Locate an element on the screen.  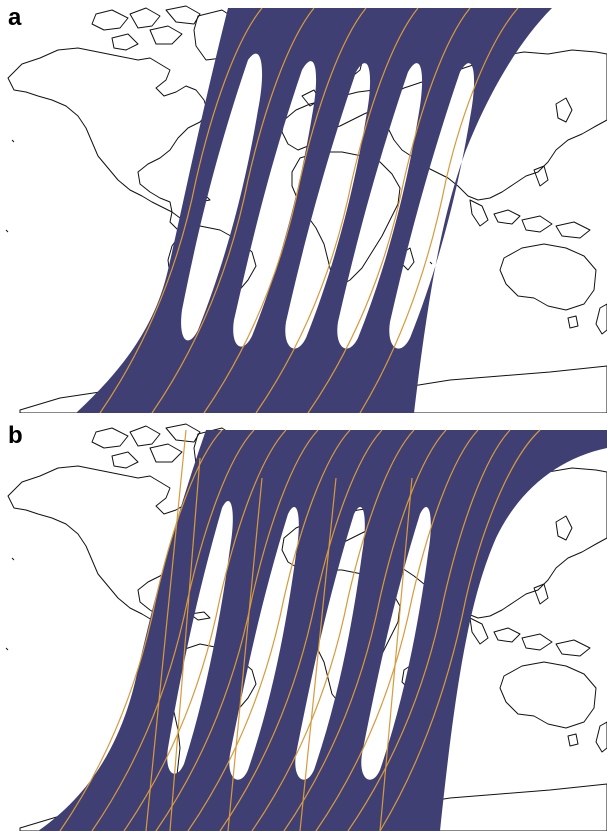
panel-label-b: b is located at coordinates (15, 435).